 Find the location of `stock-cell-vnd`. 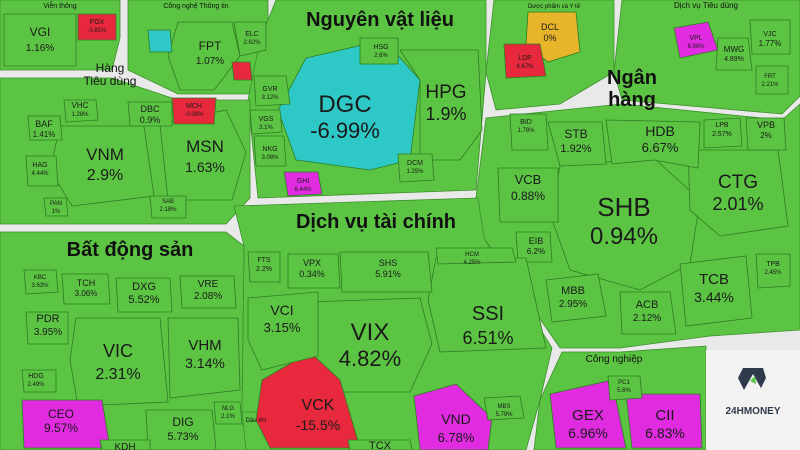

stock-cell-vnd is located at coordinates (453, 416).